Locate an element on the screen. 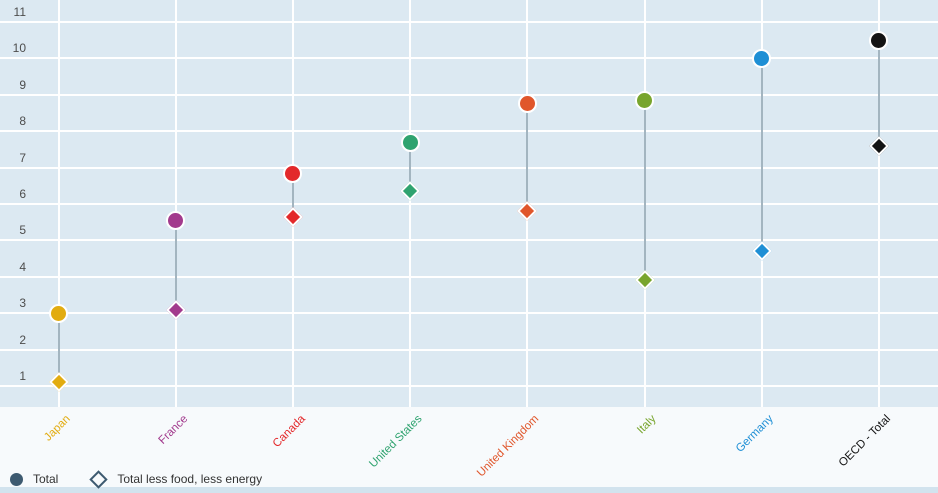 The width and height of the screenshot is (938, 493). legend-total-marker-icon is located at coordinates (16, 479).